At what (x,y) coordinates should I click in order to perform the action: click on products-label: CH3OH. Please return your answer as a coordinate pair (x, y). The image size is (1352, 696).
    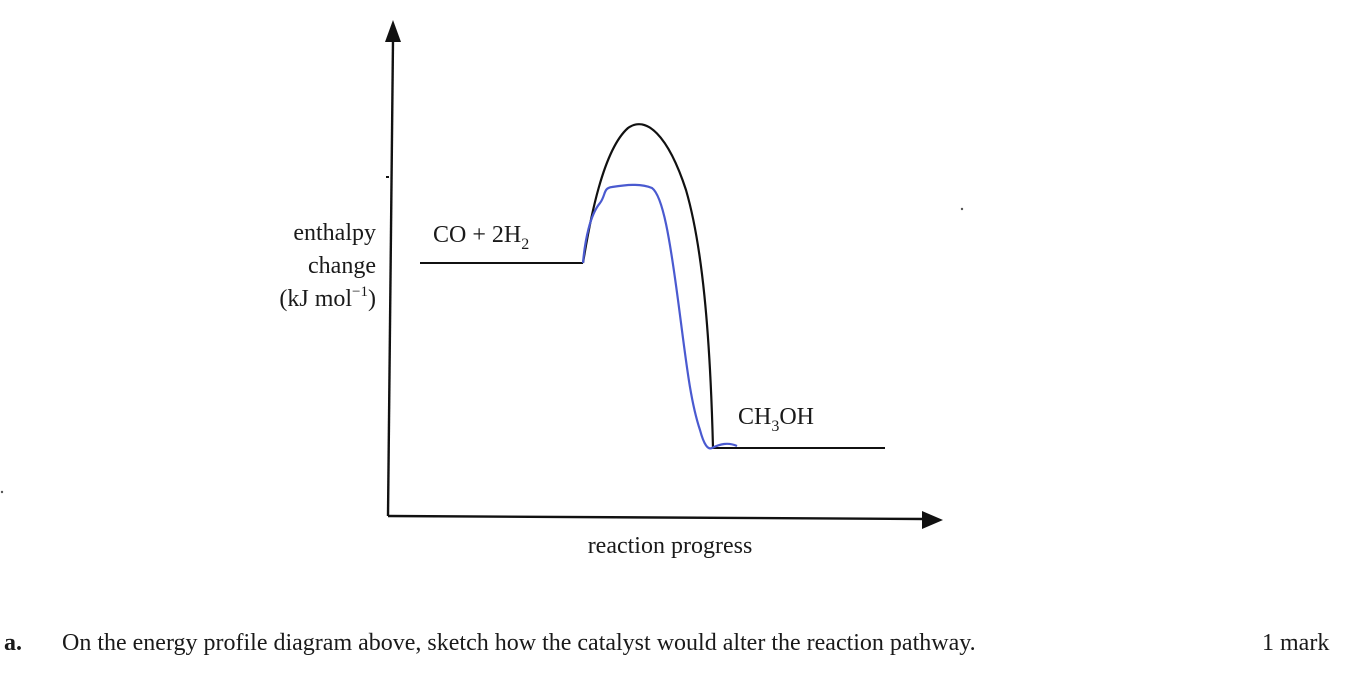
    Looking at the image, I should click on (776, 419).